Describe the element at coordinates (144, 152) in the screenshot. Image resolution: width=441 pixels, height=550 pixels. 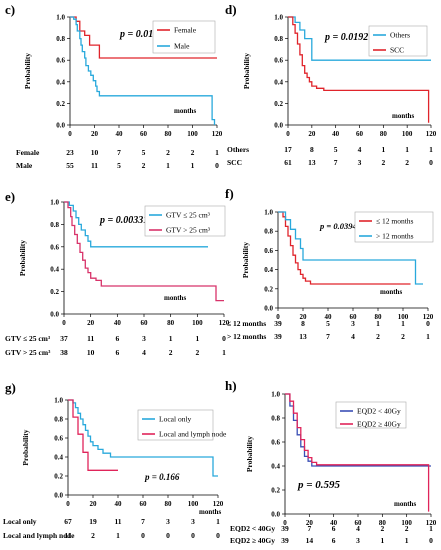
I see `risk-cell: 5` at that location.